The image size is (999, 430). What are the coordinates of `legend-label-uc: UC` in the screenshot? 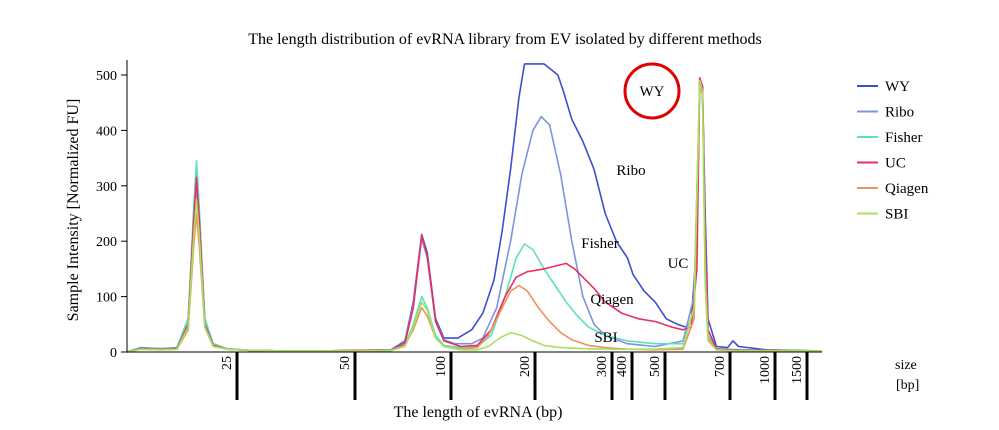 It's located at (895, 164).